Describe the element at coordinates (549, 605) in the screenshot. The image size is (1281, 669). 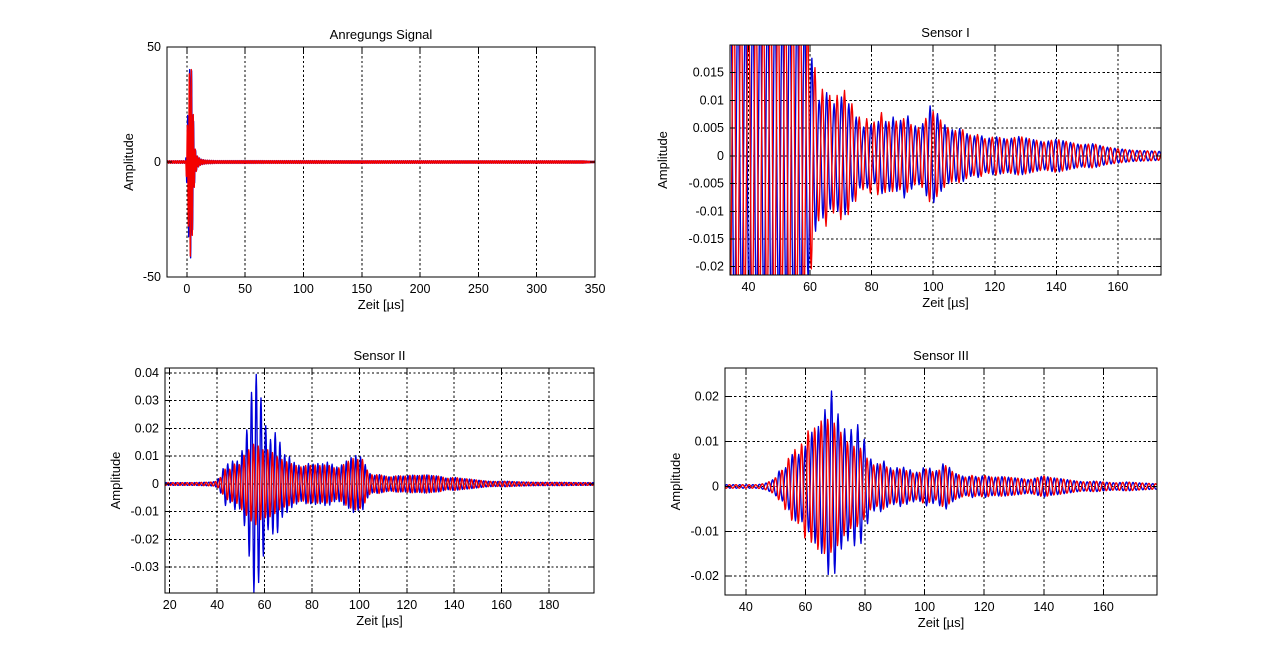
I see `x-tick-label: 180` at that location.